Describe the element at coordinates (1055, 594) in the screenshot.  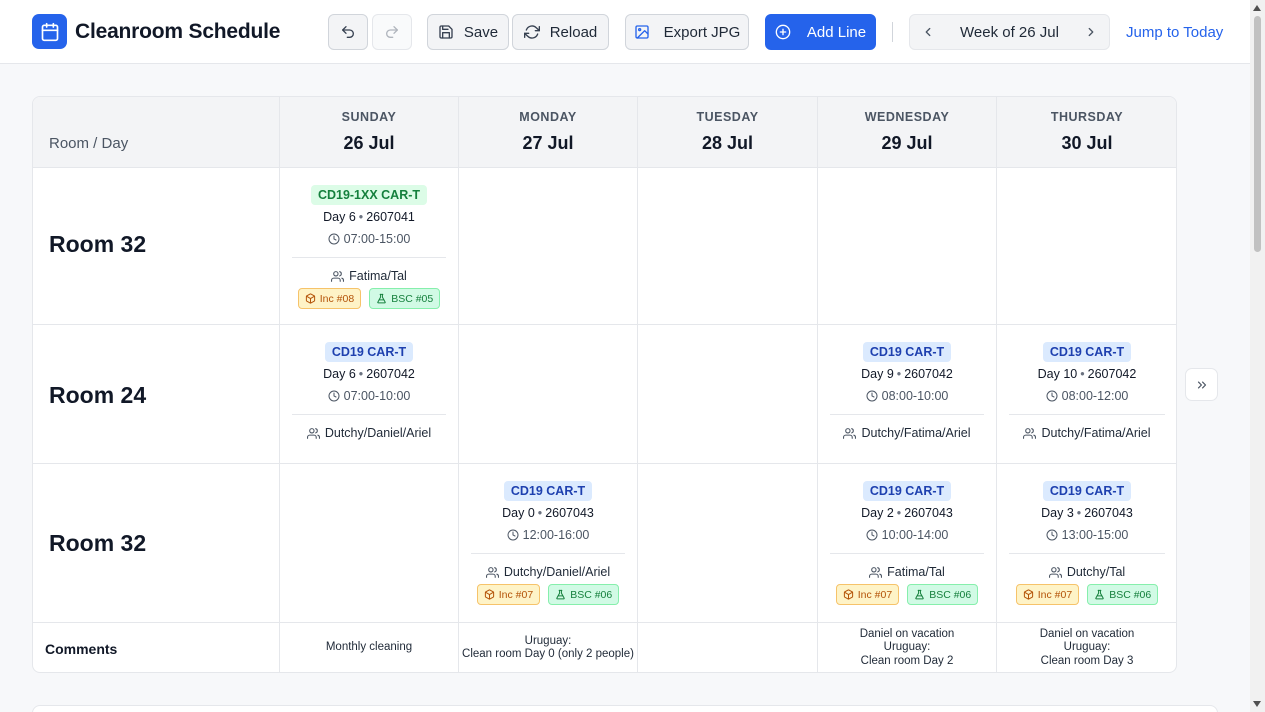
I see `incubator-label: Inc #07` at that location.